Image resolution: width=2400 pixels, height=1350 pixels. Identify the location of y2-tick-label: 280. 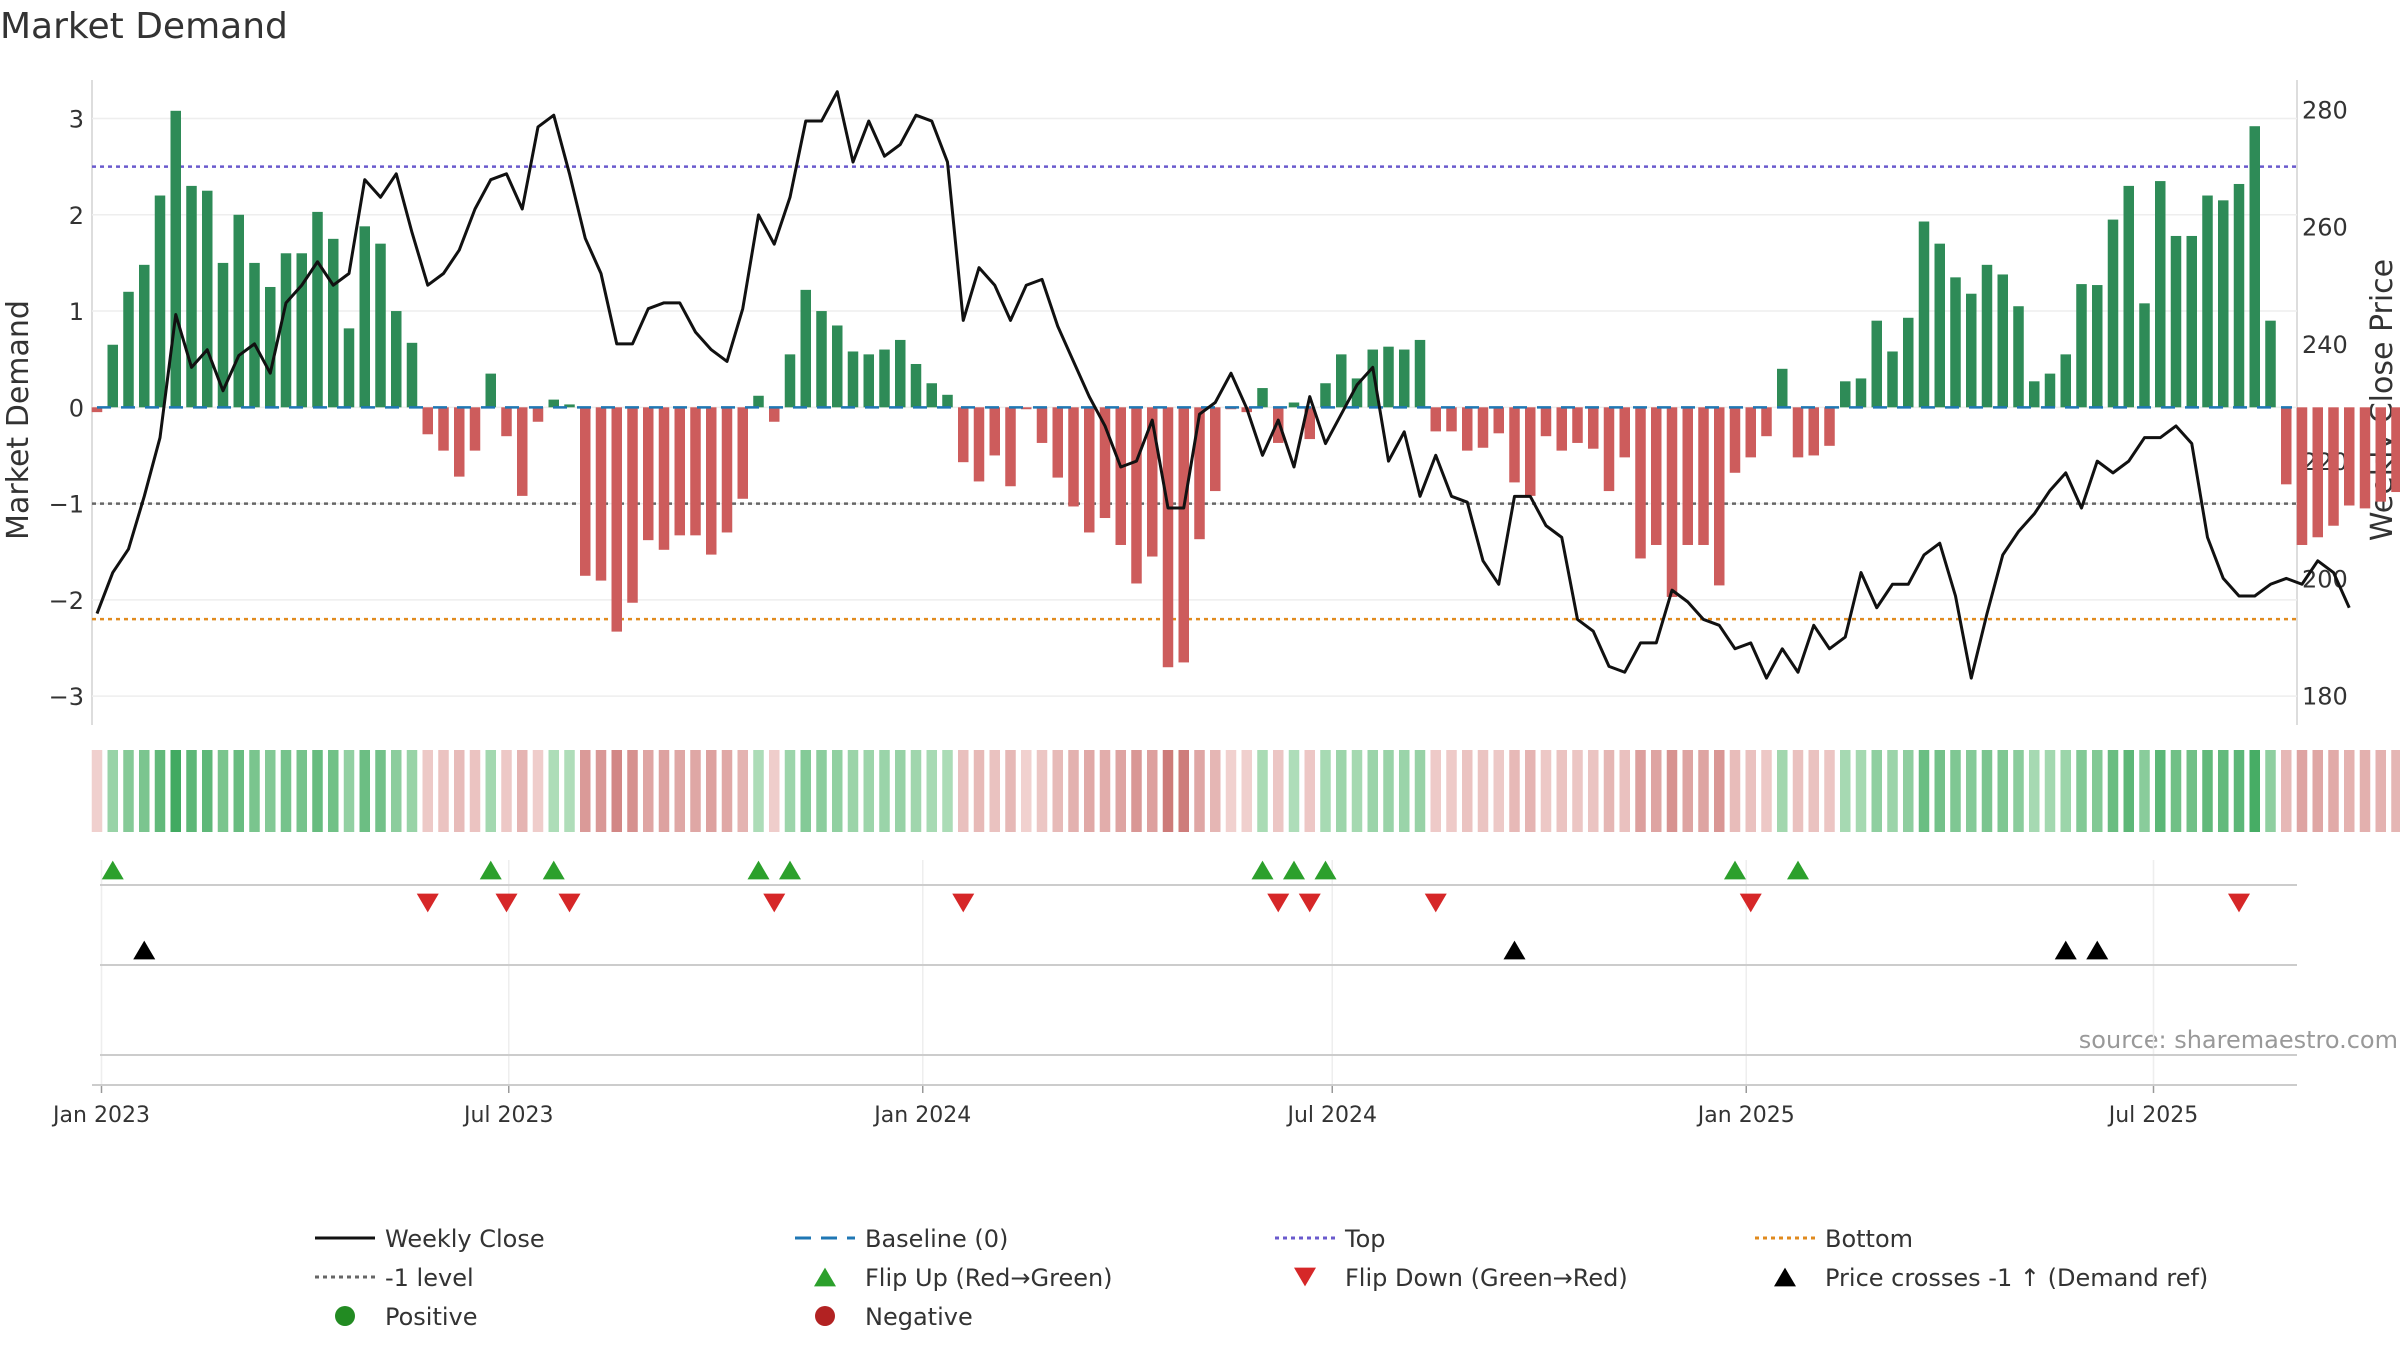
(2325, 110).